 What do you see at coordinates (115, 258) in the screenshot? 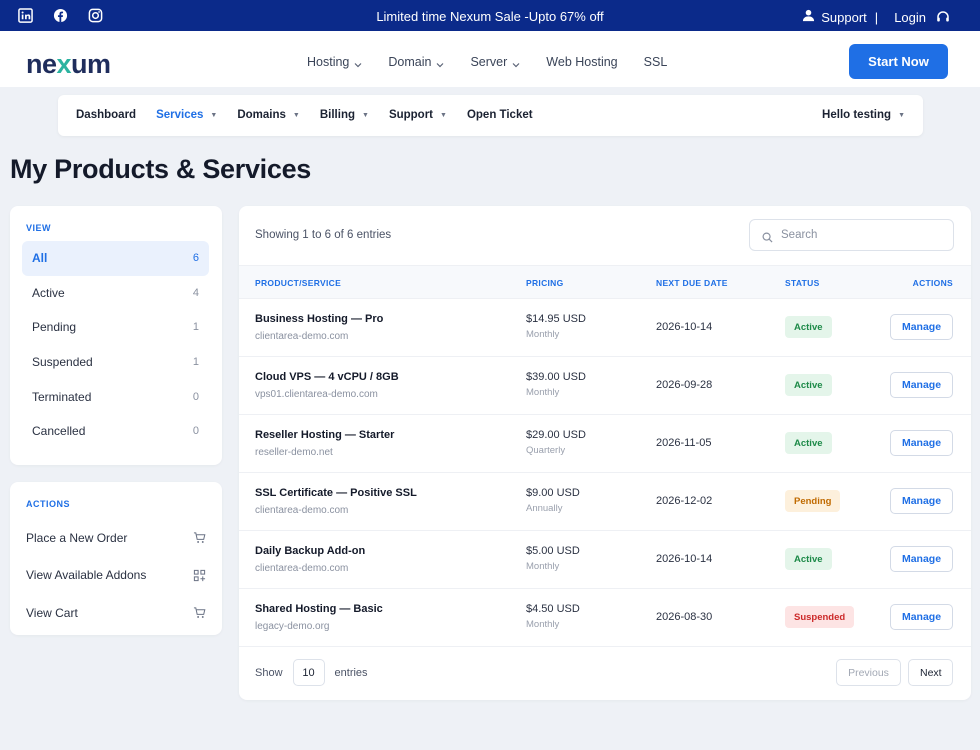
I see `view-filter-all: All 6` at bounding box center [115, 258].